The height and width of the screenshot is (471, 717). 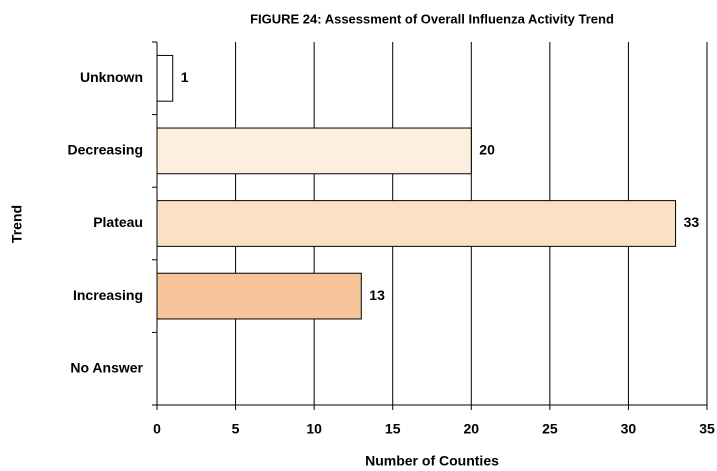 What do you see at coordinates (185, 77) in the screenshot?
I see `data-label: 1` at bounding box center [185, 77].